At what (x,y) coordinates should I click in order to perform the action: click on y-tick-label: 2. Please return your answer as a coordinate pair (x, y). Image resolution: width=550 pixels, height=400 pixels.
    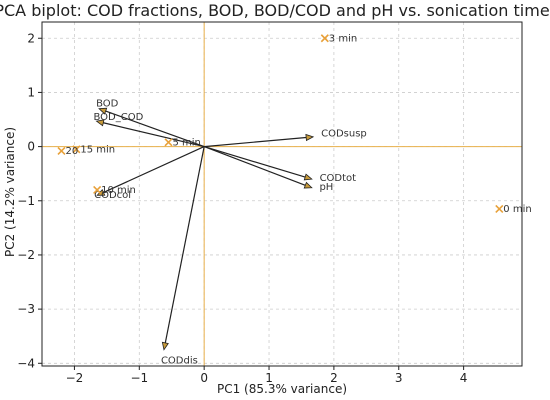
    Looking at the image, I should click on (31, 38).